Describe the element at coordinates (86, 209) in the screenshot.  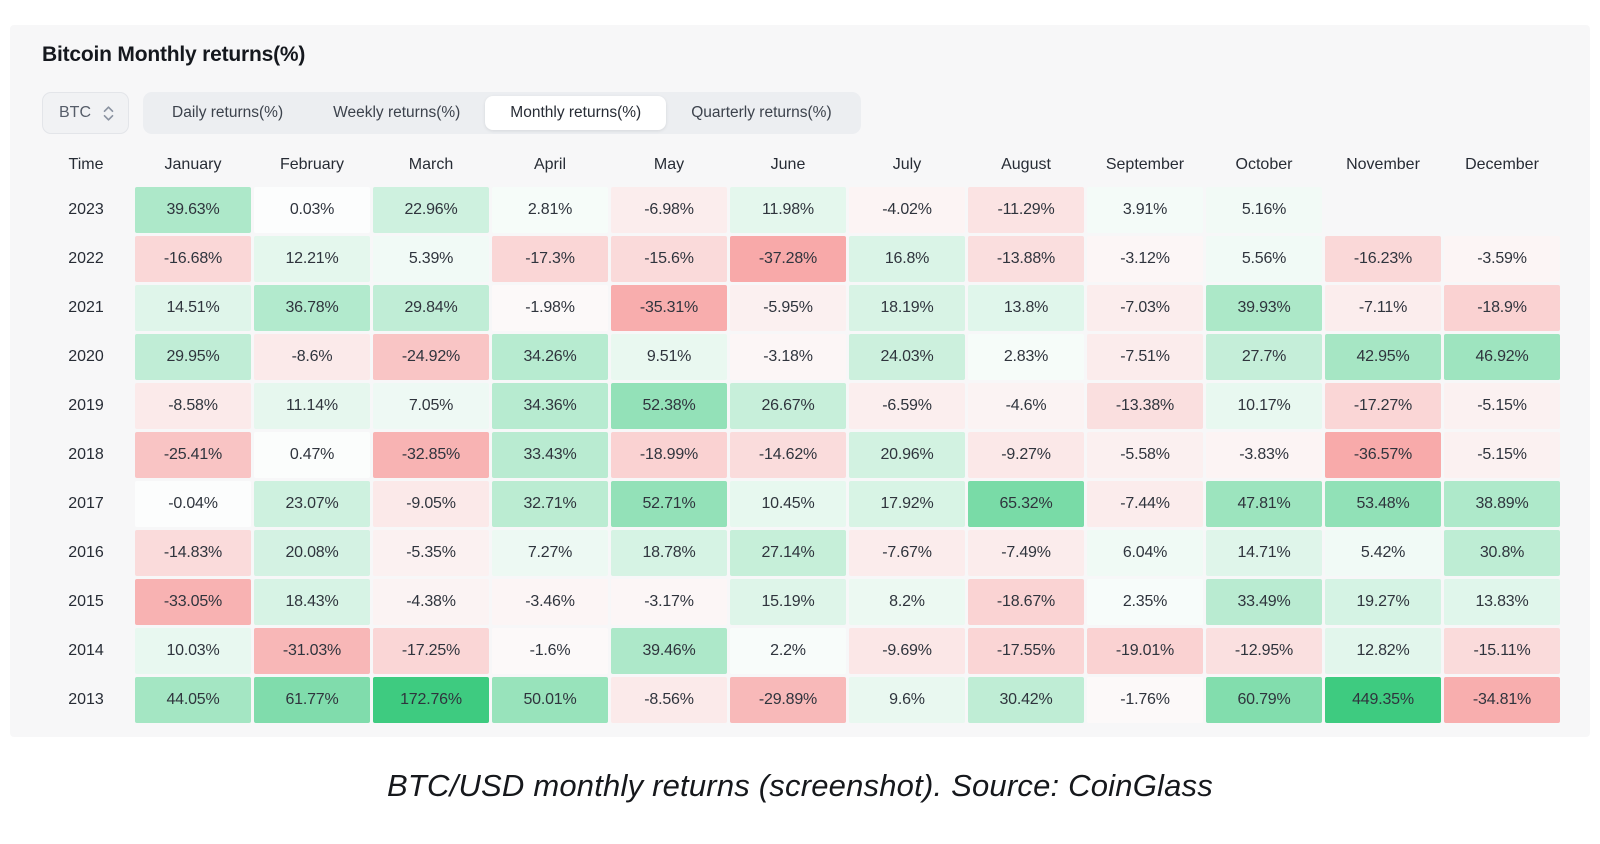
I see `row-year-label: 2023` at that location.